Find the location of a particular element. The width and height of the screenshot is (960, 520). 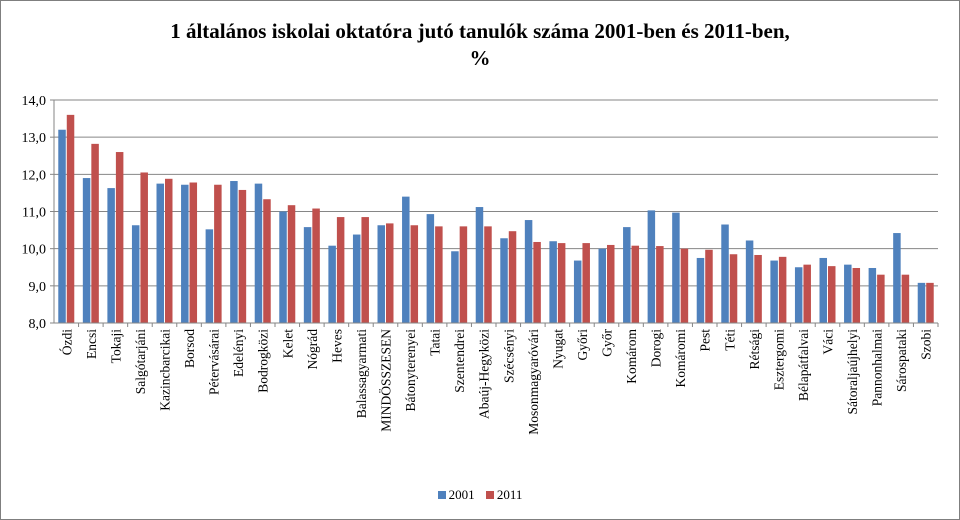

x-tick-label: Váci is located at coordinates (828, 342).